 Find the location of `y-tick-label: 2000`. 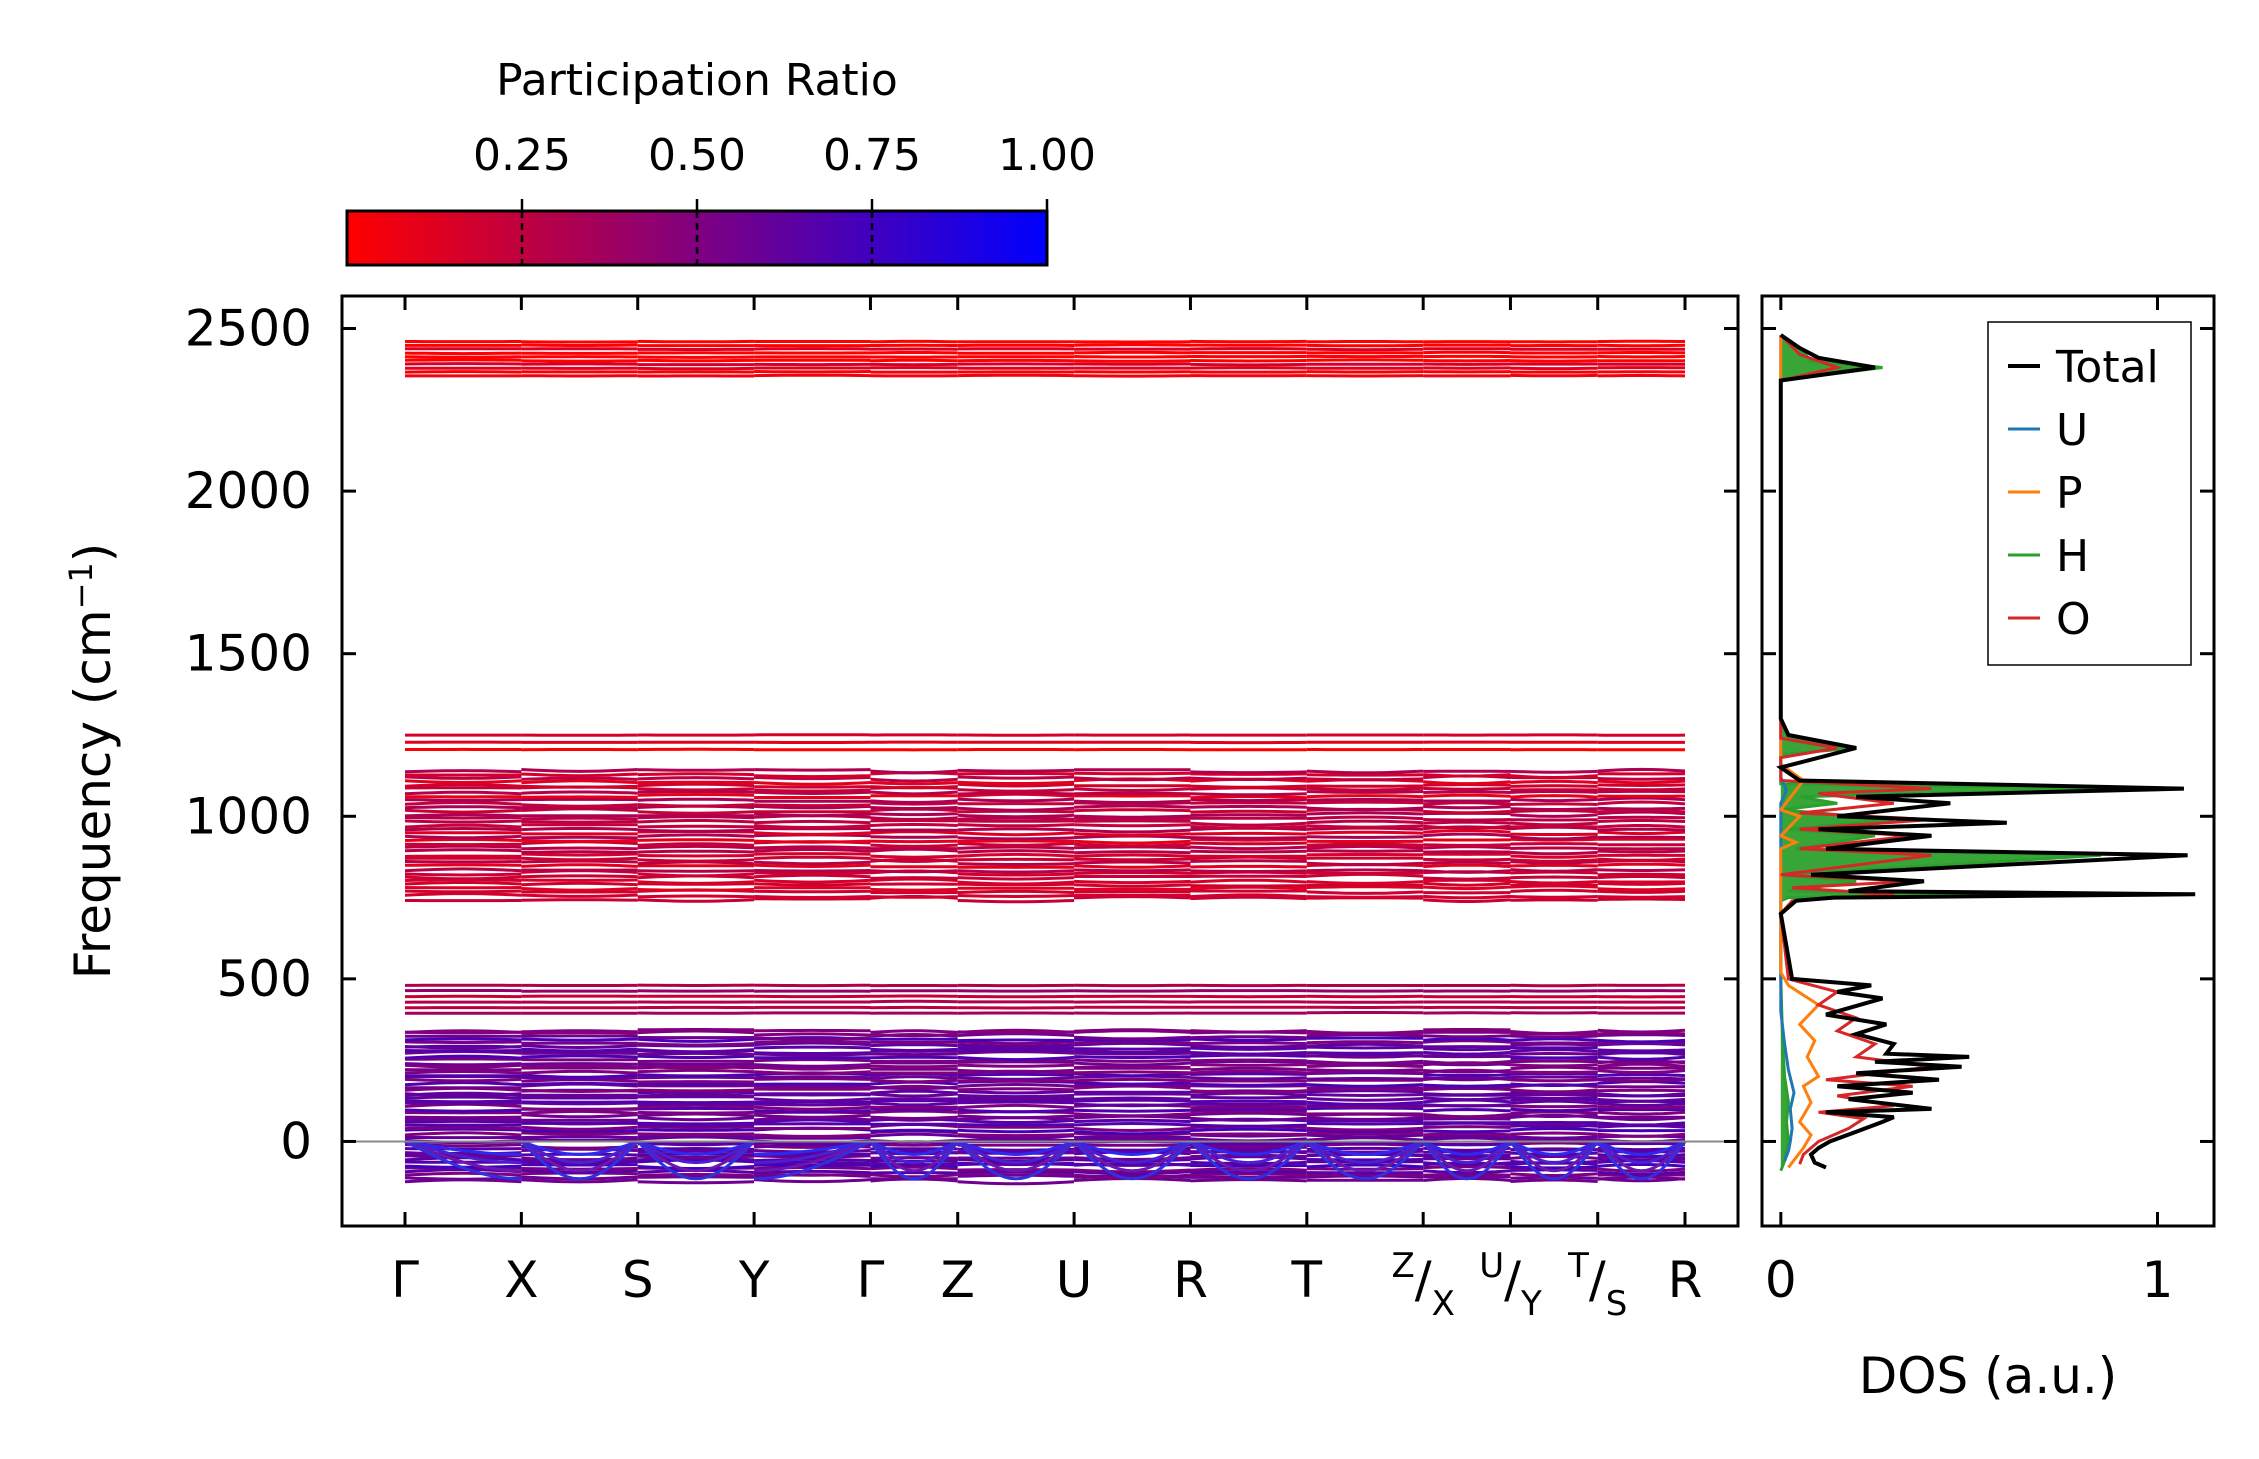

y-tick-label: 2000 is located at coordinates (248, 491).